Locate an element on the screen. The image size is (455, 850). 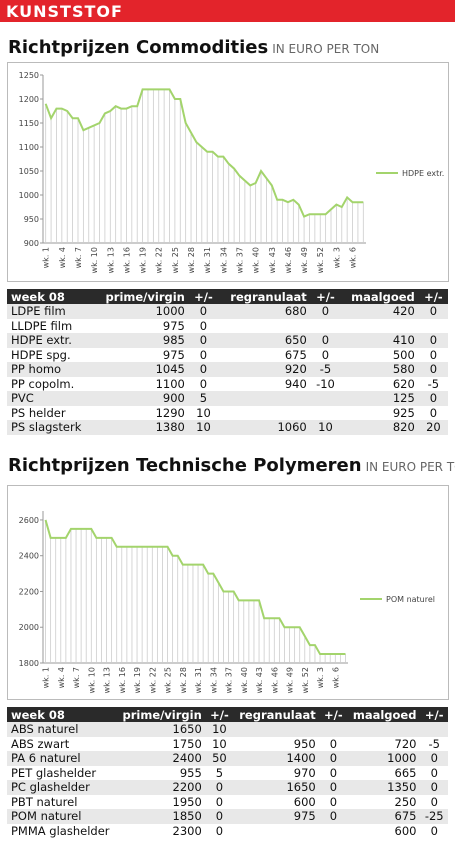
x-tick-label: wk. 19 is located at coordinates (143, 260).